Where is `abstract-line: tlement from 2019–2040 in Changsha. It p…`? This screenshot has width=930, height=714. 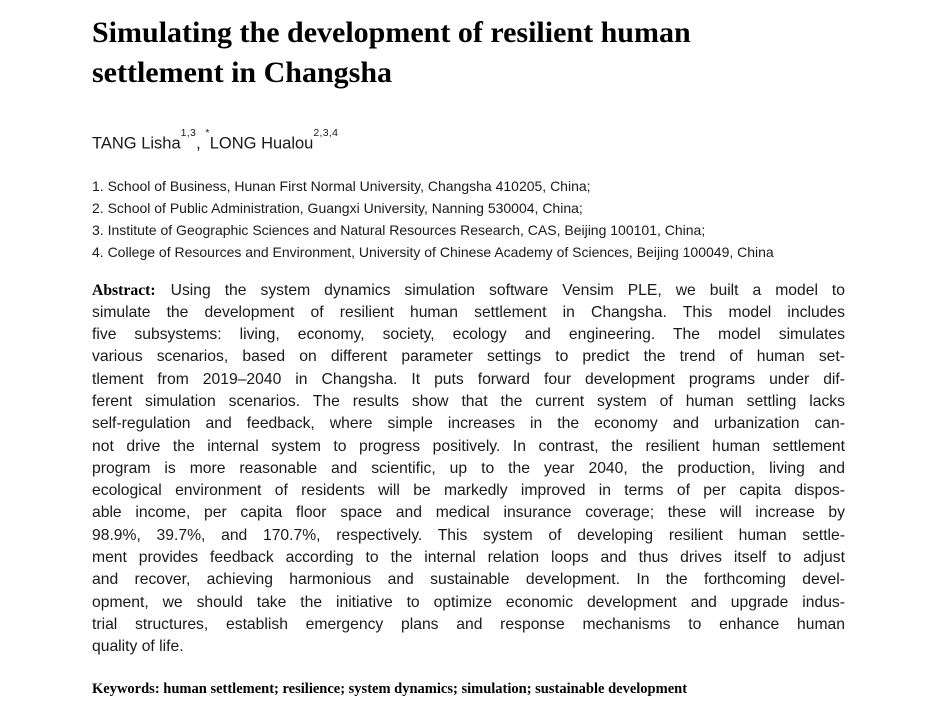
abstract-line: tlement from 2019–2040 in Changsha. It p… is located at coordinates (468, 379).